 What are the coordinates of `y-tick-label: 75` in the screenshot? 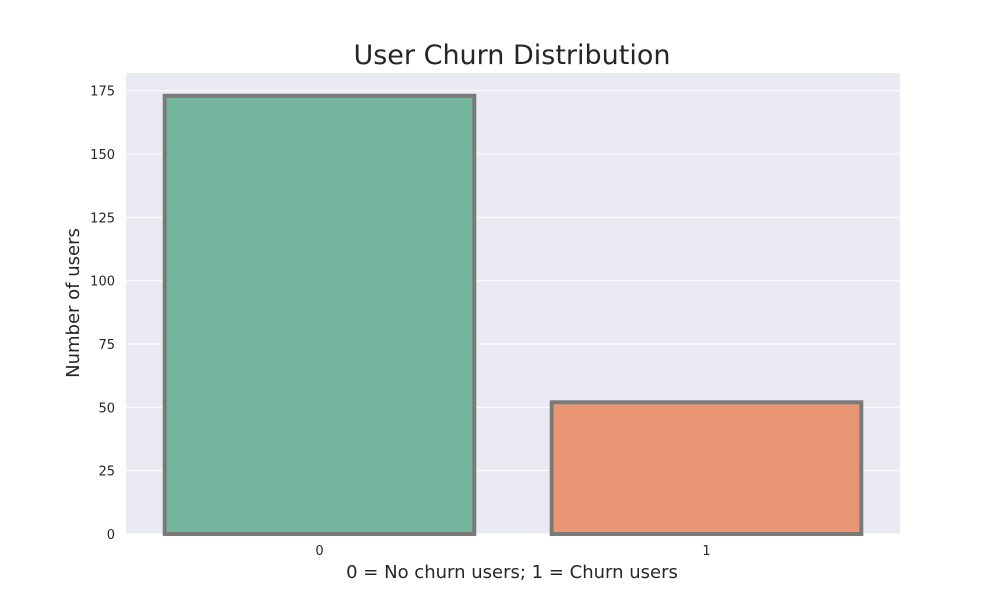 It's located at (106, 345).